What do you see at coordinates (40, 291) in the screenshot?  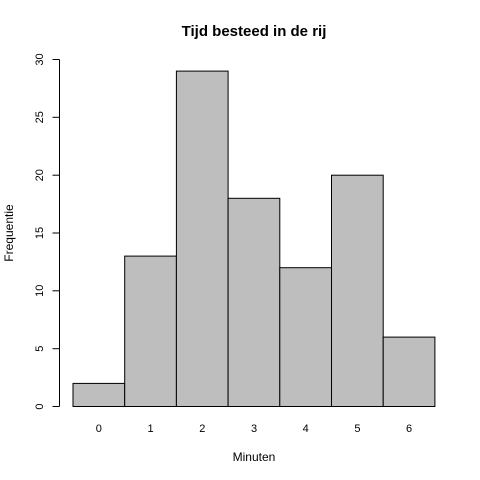 I see `y-tick-label-10: 10` at bounding box center [40, 291].